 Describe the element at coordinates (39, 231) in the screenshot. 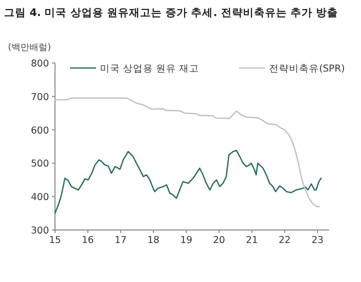

I see `y-tick-label: 300` at that location.